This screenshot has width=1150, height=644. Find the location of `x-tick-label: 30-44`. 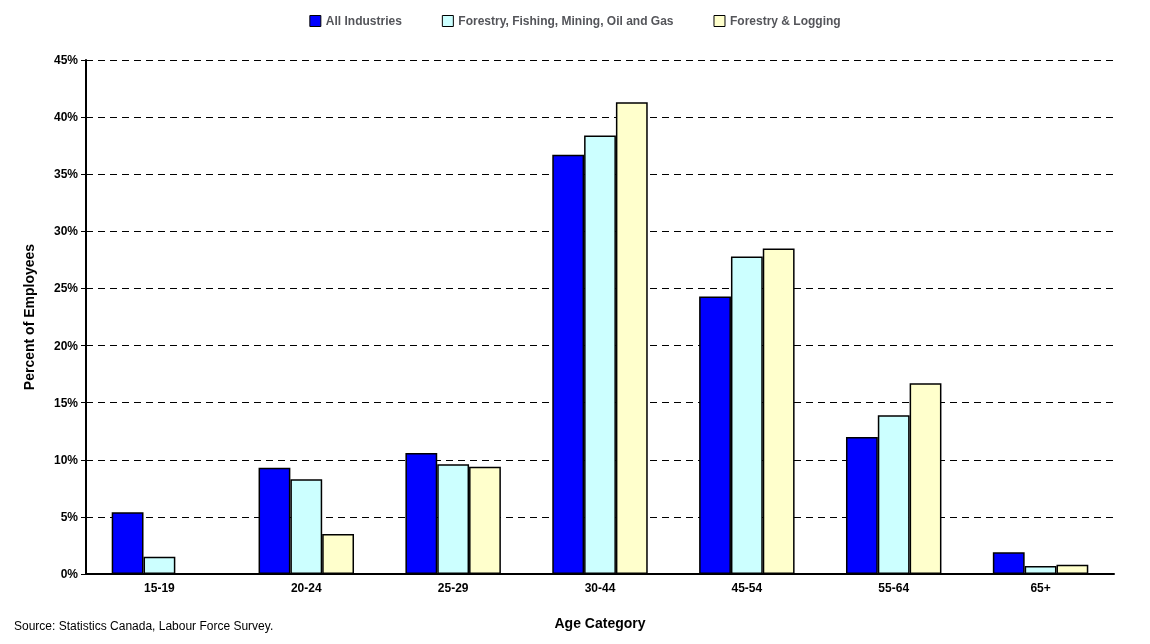

x-tick-label: 30-44 is located at coordinates (600, 588).